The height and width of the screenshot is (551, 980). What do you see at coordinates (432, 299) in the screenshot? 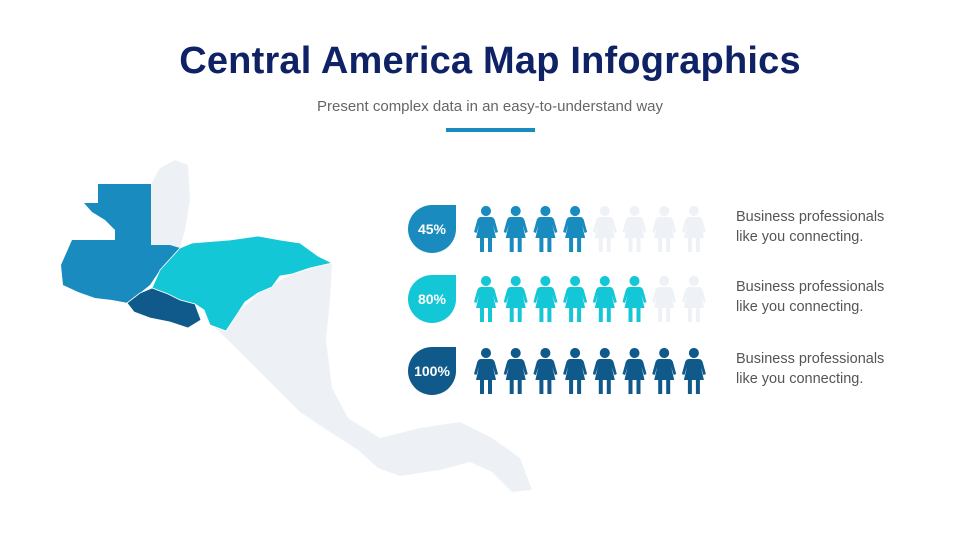
I see `percent-badge: 80%` at bounding box center [432, 299].